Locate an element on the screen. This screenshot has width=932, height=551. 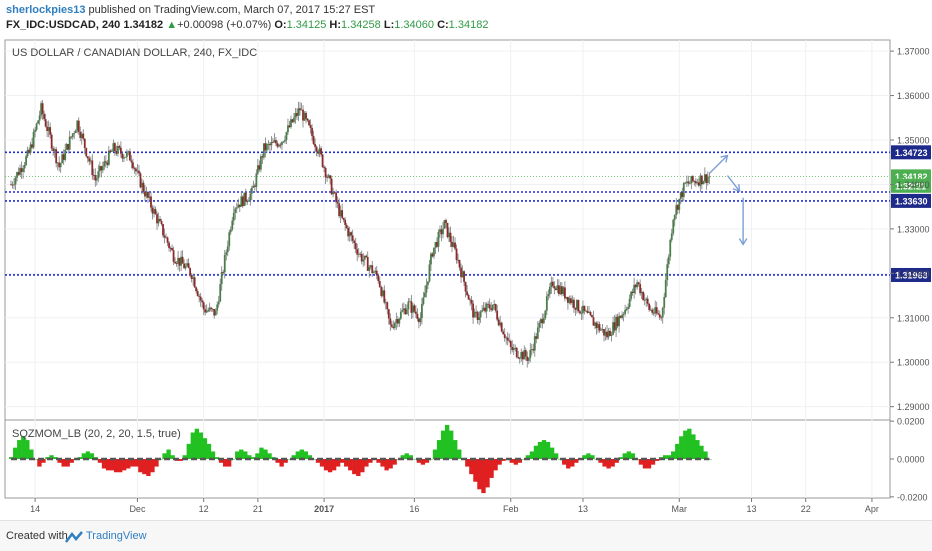
tradingview-link: TradingView is located at coordinates (116, 536).